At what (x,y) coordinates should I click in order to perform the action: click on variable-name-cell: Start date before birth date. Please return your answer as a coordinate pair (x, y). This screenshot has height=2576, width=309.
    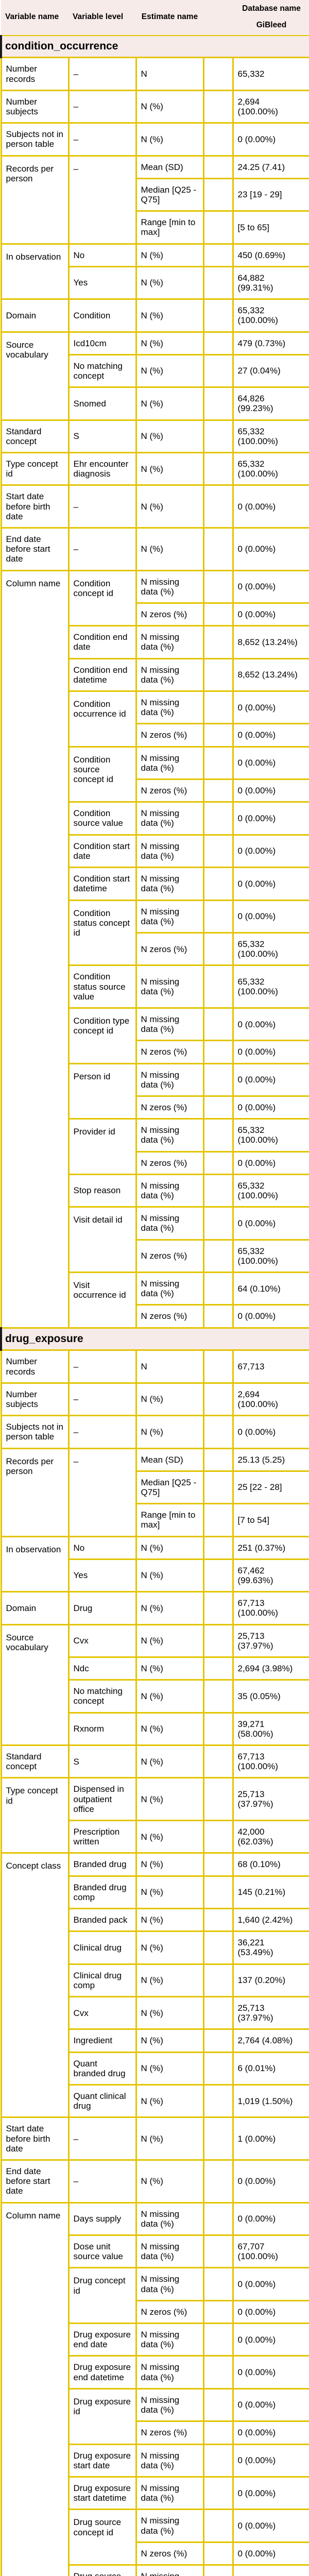
    Looking at the image, I should click on (35, 2138).